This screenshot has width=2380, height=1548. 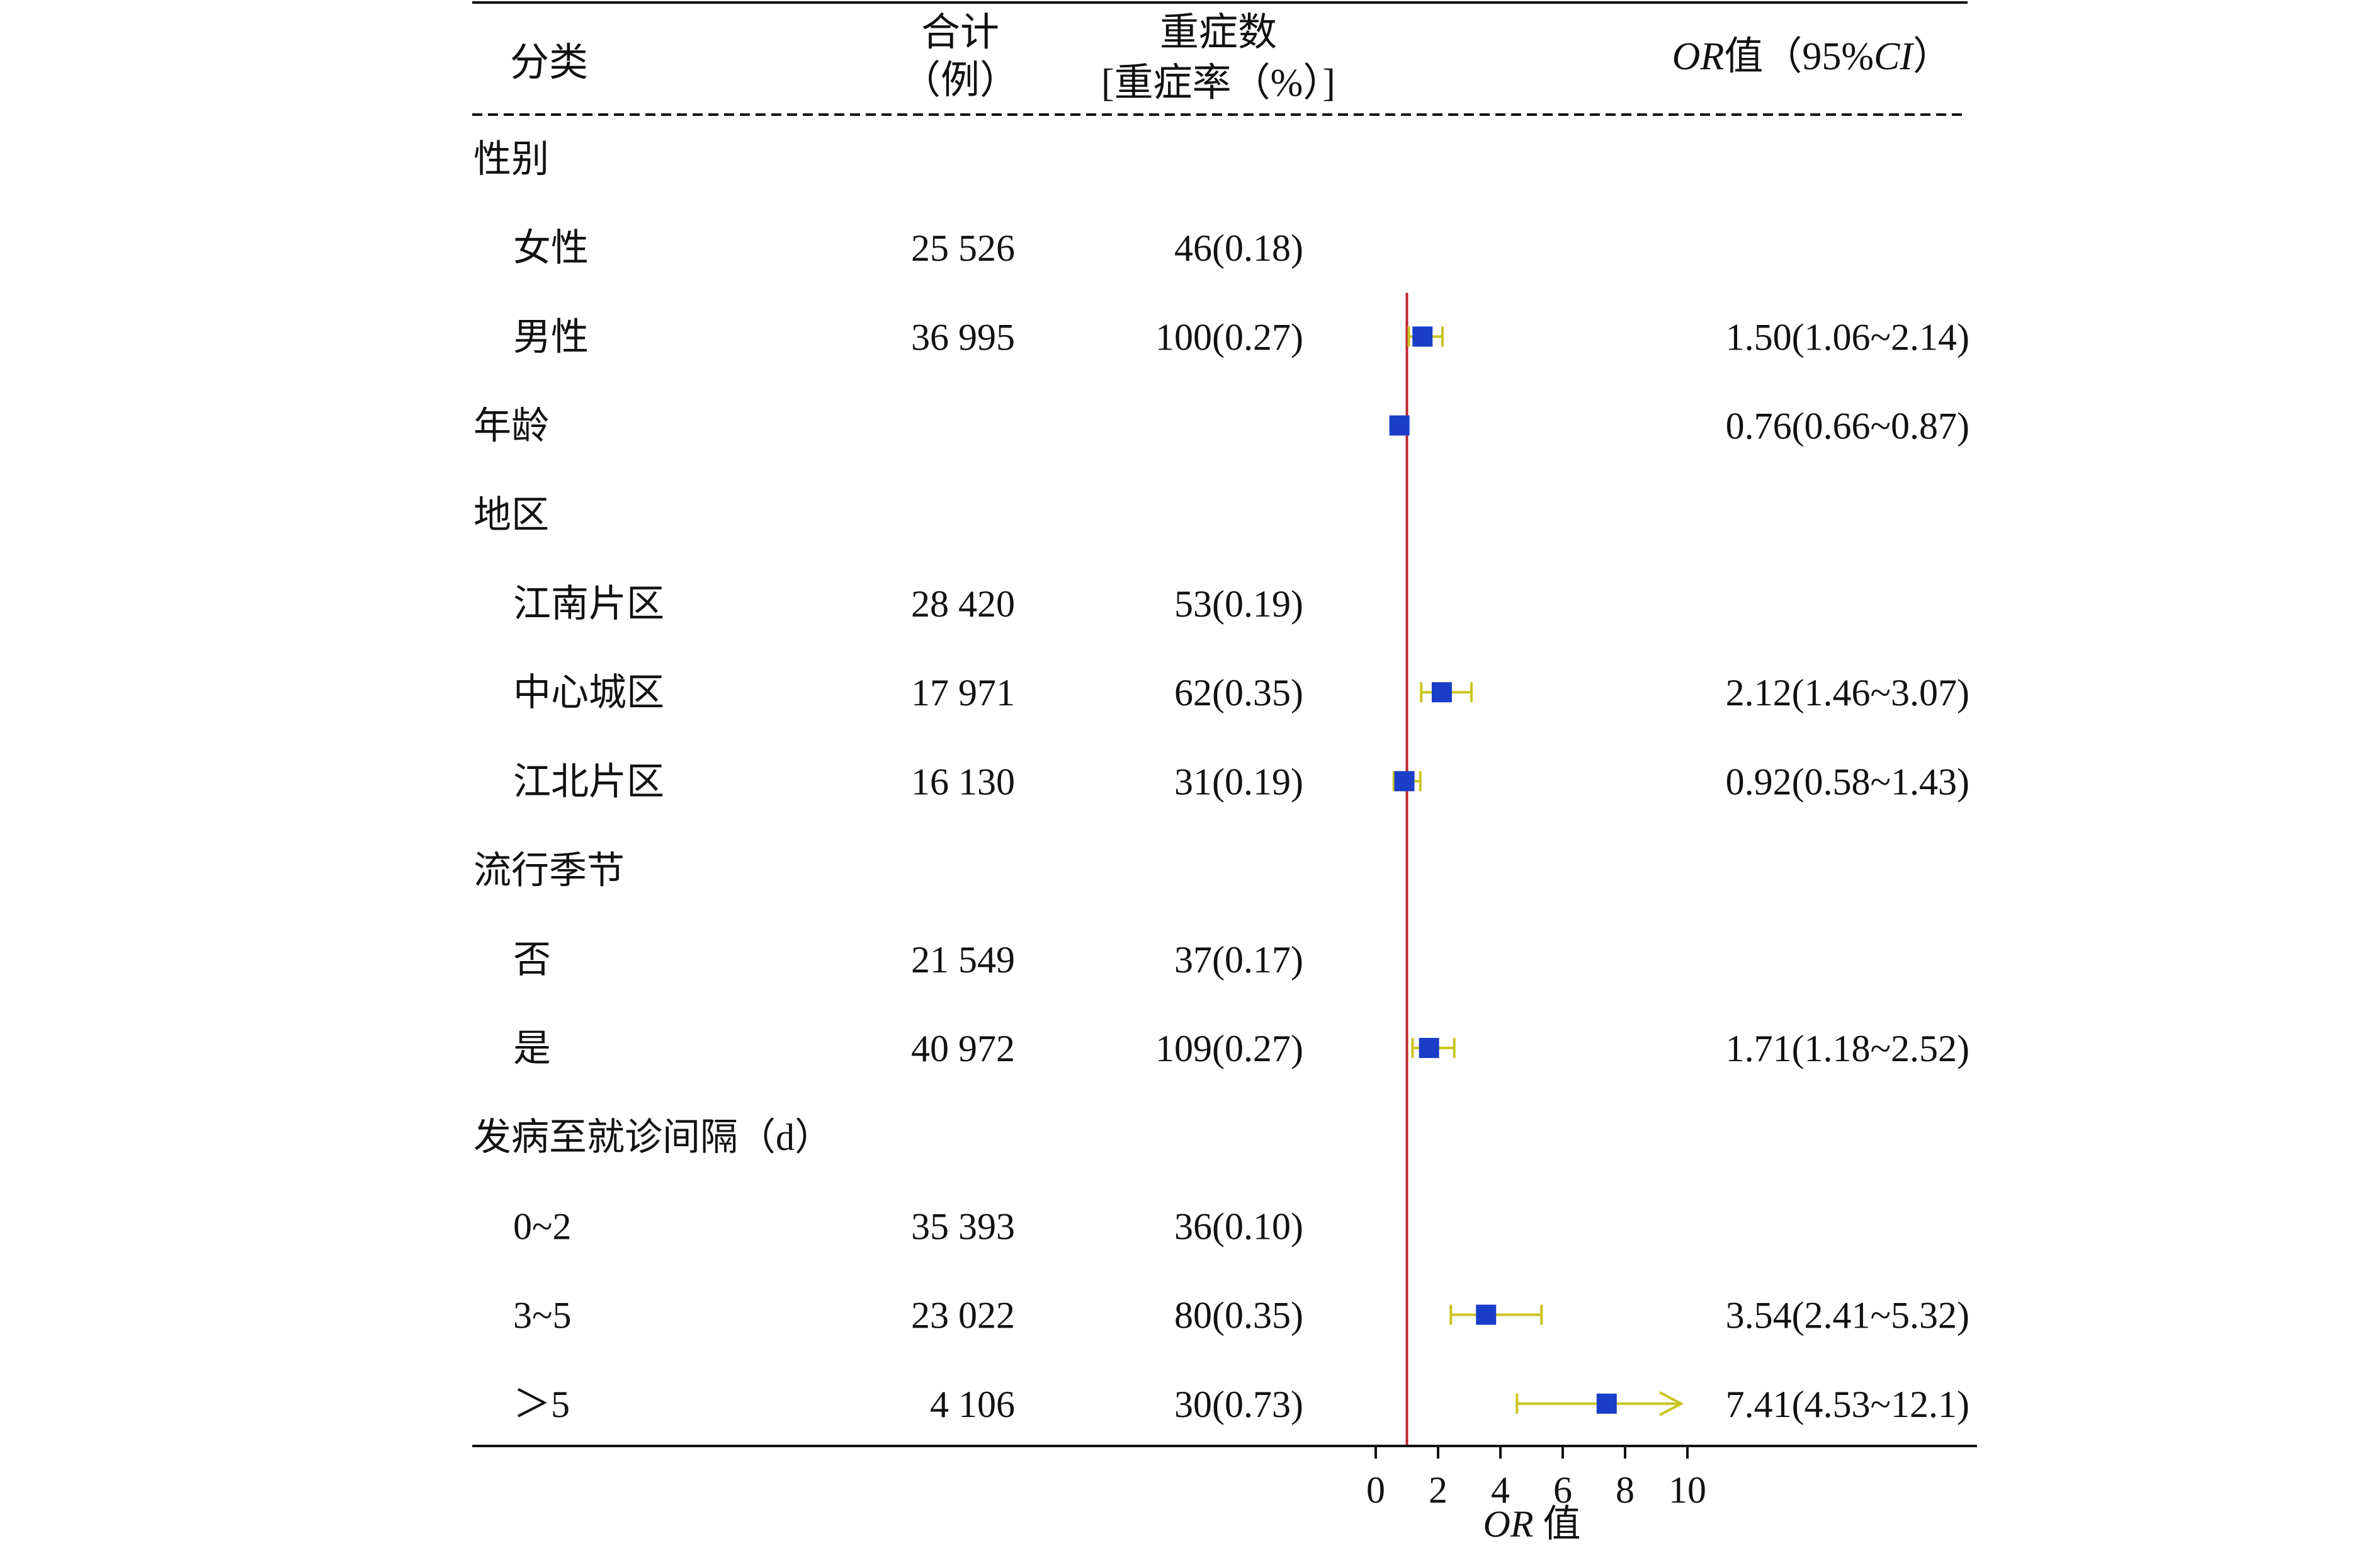 I want to click on row-or-ci: 0.76(0.66~0.87), so click(x=1847, y=426).